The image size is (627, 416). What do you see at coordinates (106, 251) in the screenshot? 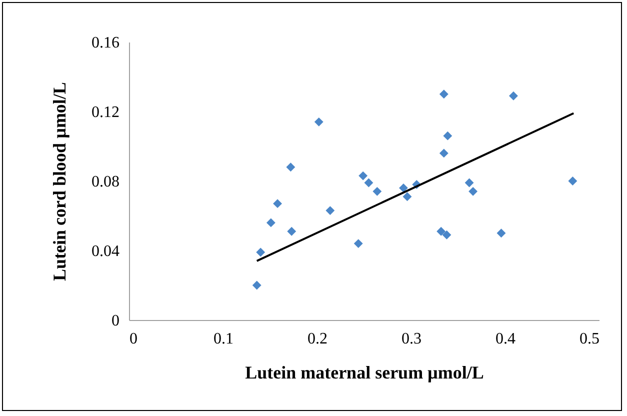
I see `y-tick-label: 0.04` at bounding box center [106, 251].